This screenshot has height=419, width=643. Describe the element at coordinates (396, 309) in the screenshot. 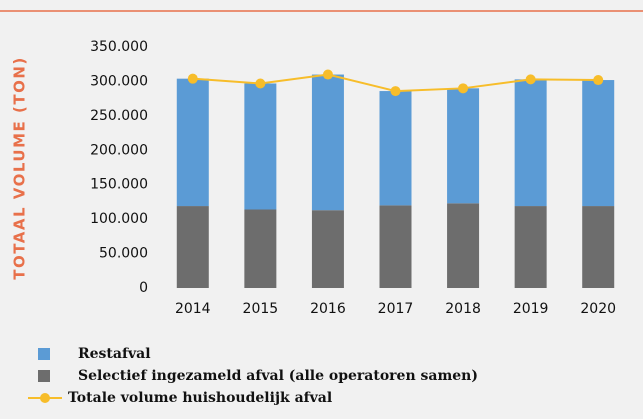

I see `x-tick-label: 2017` at that location.